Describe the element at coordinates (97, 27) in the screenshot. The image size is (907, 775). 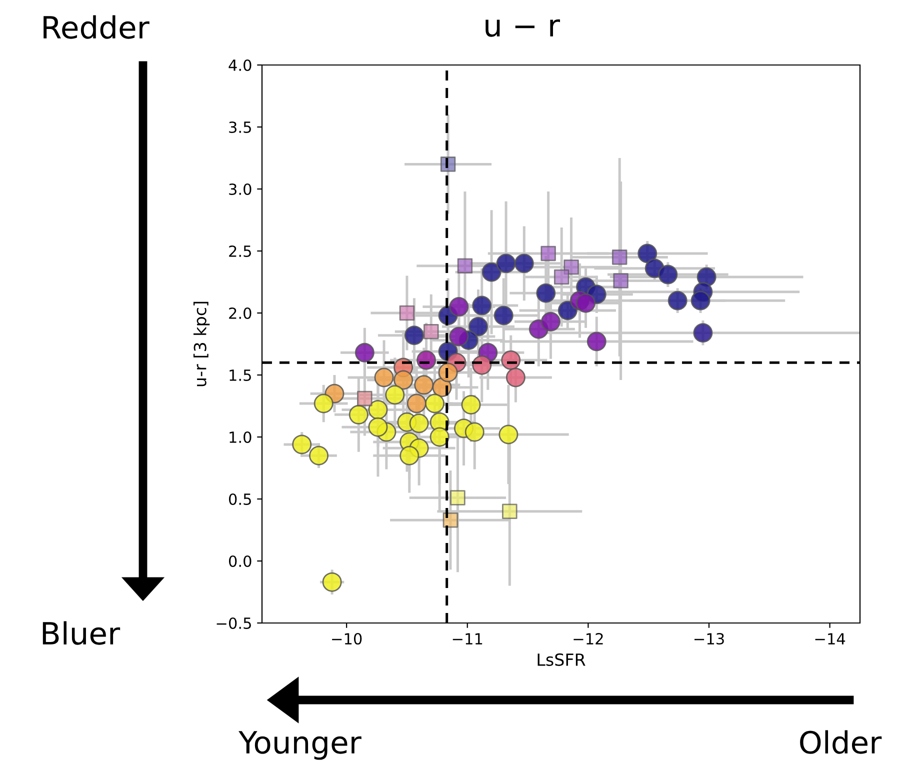
I see `text: Redder` at that location.